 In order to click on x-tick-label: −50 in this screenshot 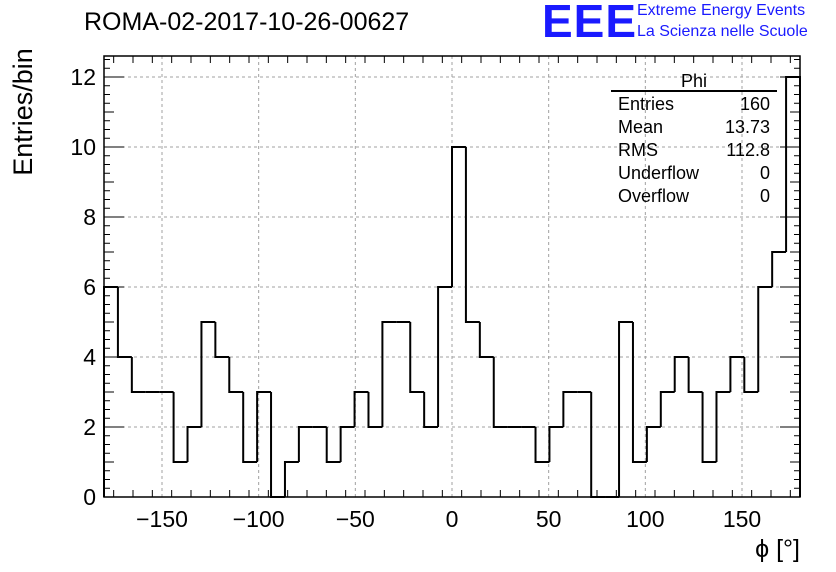, I will do `click(355, 519)`.